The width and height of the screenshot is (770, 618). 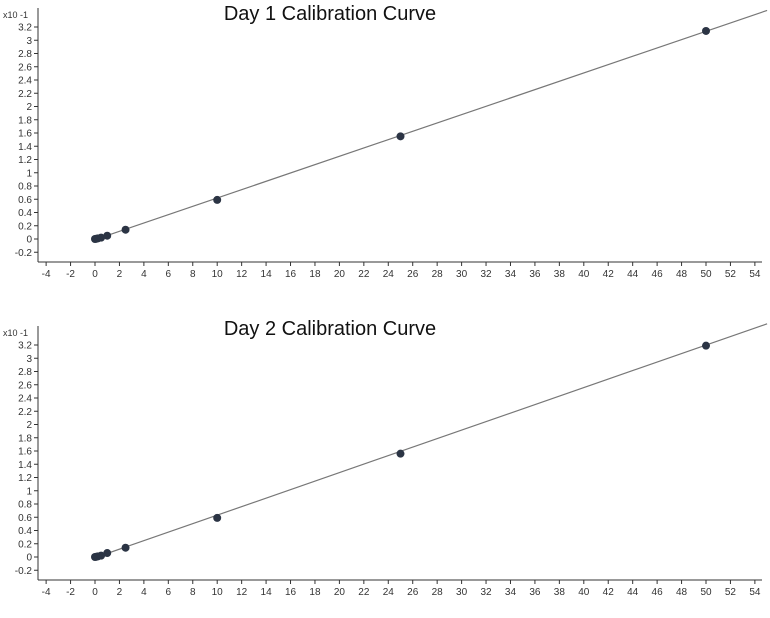 What do you see at coordinates (25, 372) in the screenshot?
I see `y-tick-label: 2.8` at bounding box center [25, 372].